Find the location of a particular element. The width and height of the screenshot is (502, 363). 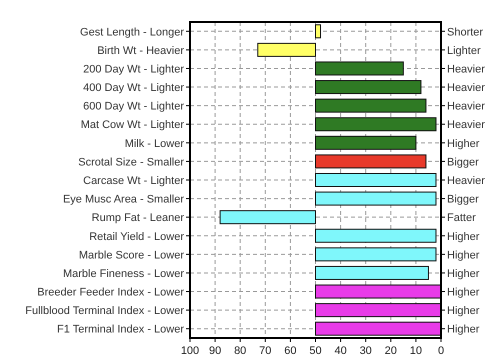

y-tick-label: F1 Terminal Index - Lower is located at coordinates (120, 330).